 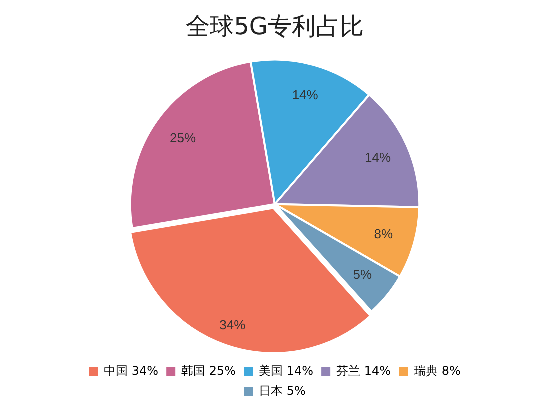 What do you see at coordinates (183, 138) in the screenshot?
I see `data-label: 25%` at bounding box center [183, 138].